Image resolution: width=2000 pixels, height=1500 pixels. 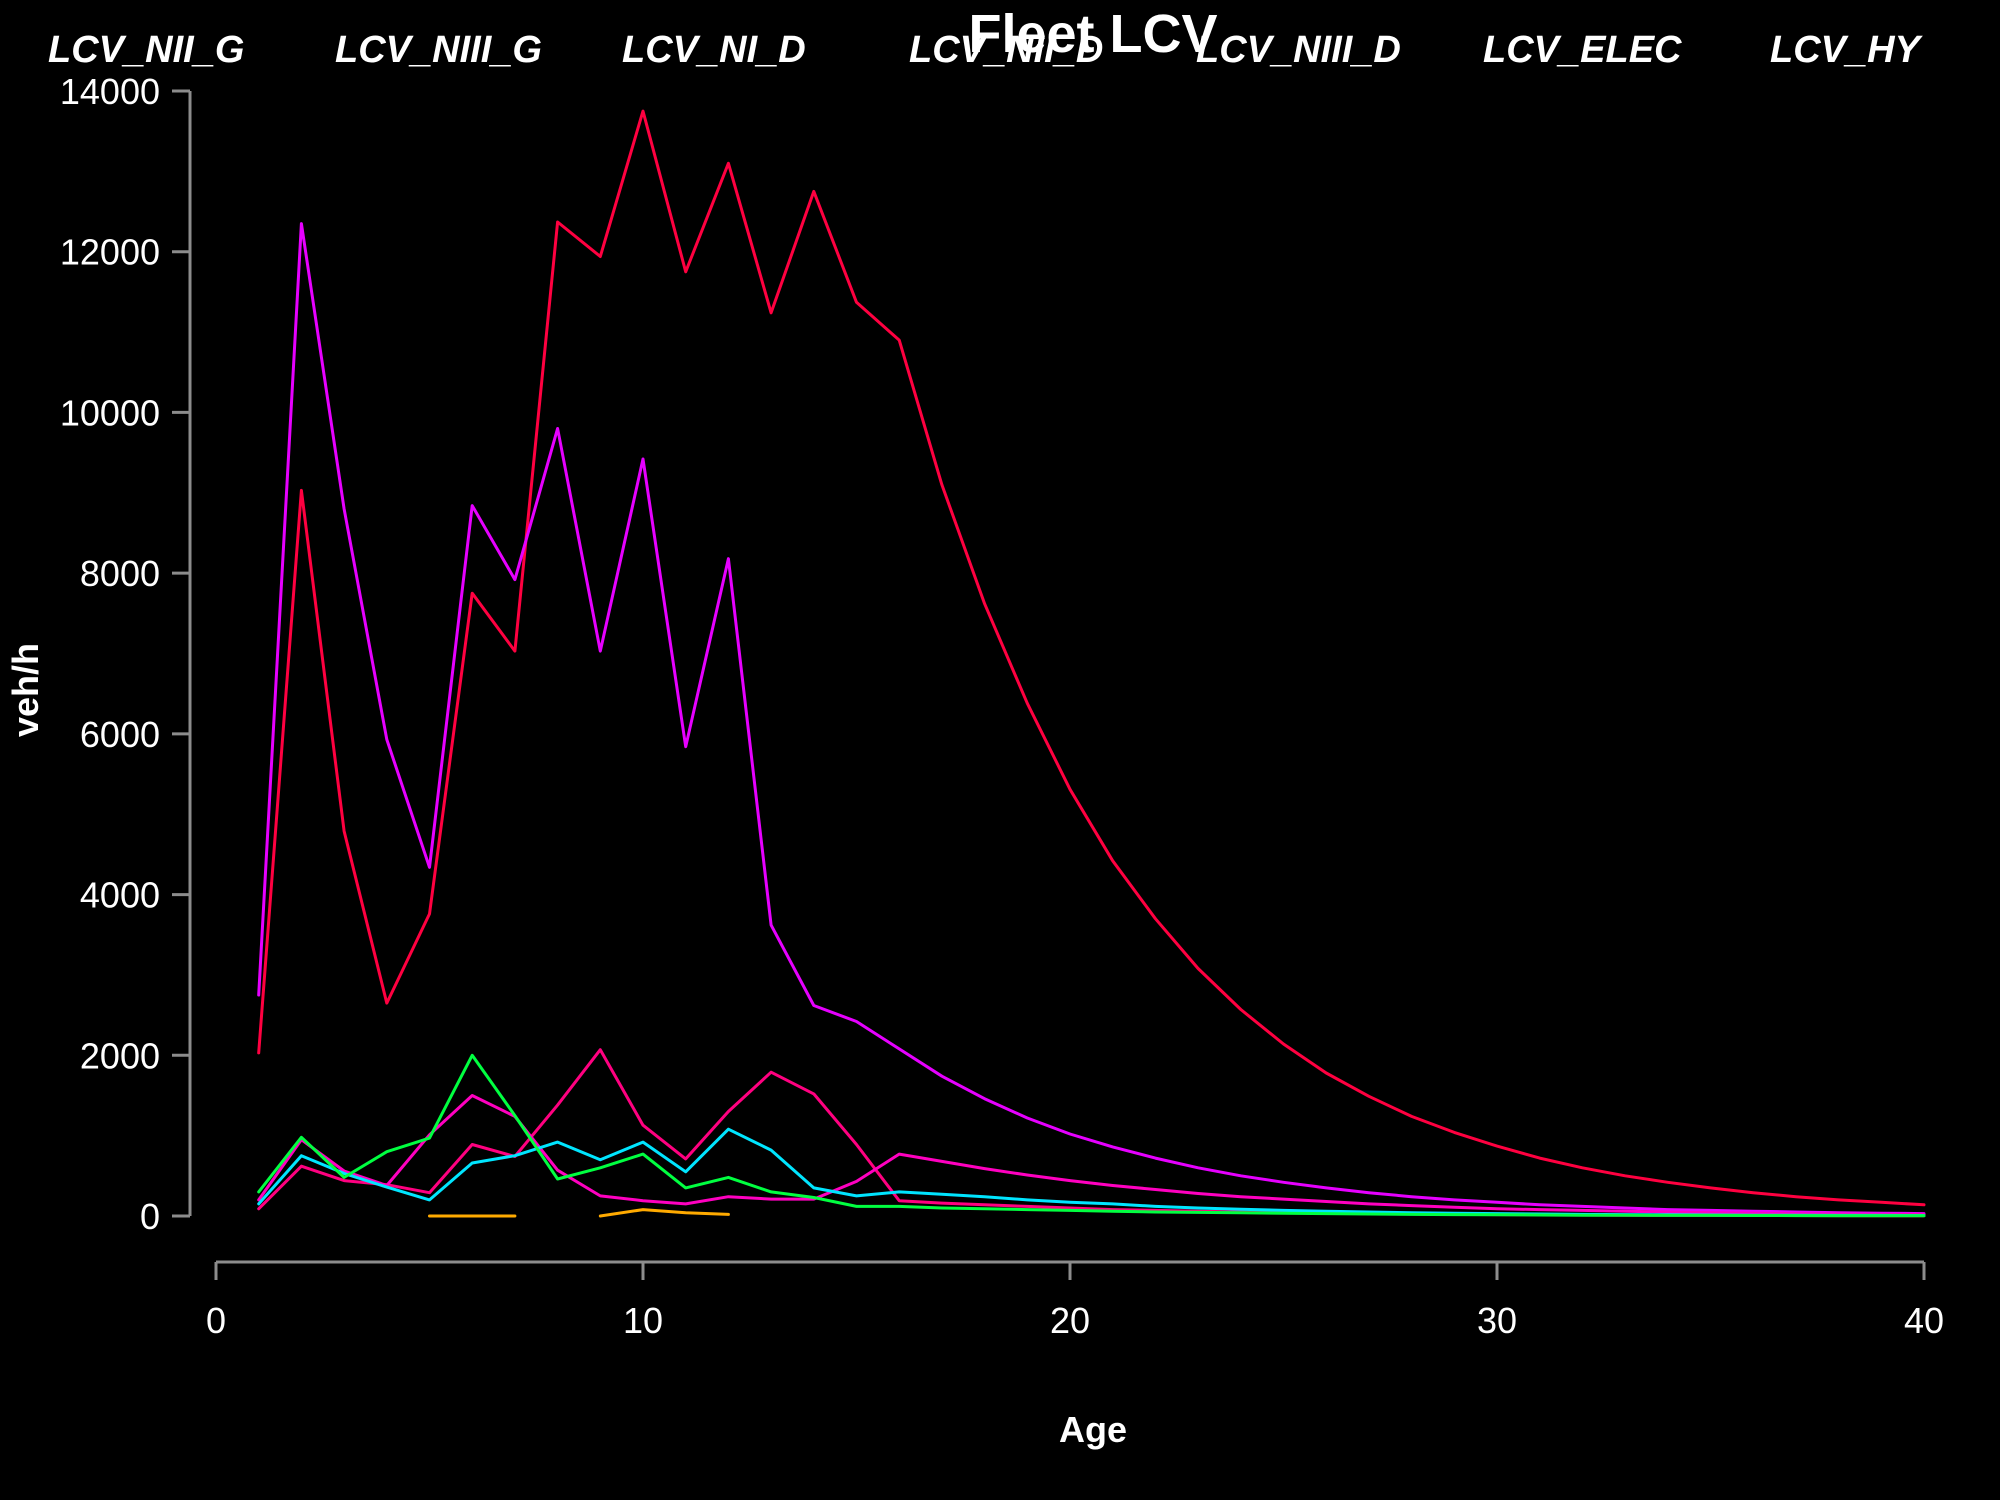 I want to click on x-tick-label: 30, so click(x=1497, y=1320).